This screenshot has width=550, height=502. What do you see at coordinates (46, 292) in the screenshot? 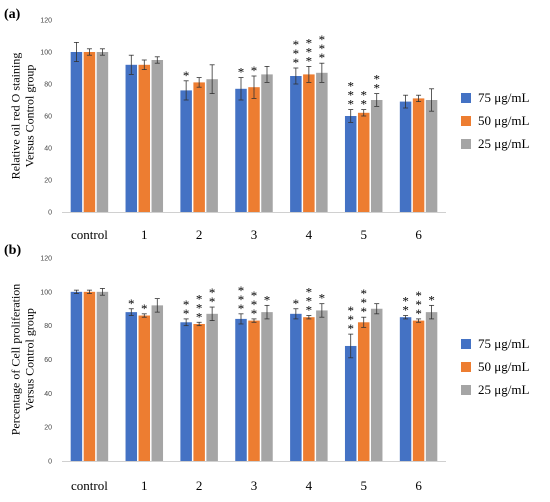
I see `y-tick-label: 100` at bounding box center [46, 292].